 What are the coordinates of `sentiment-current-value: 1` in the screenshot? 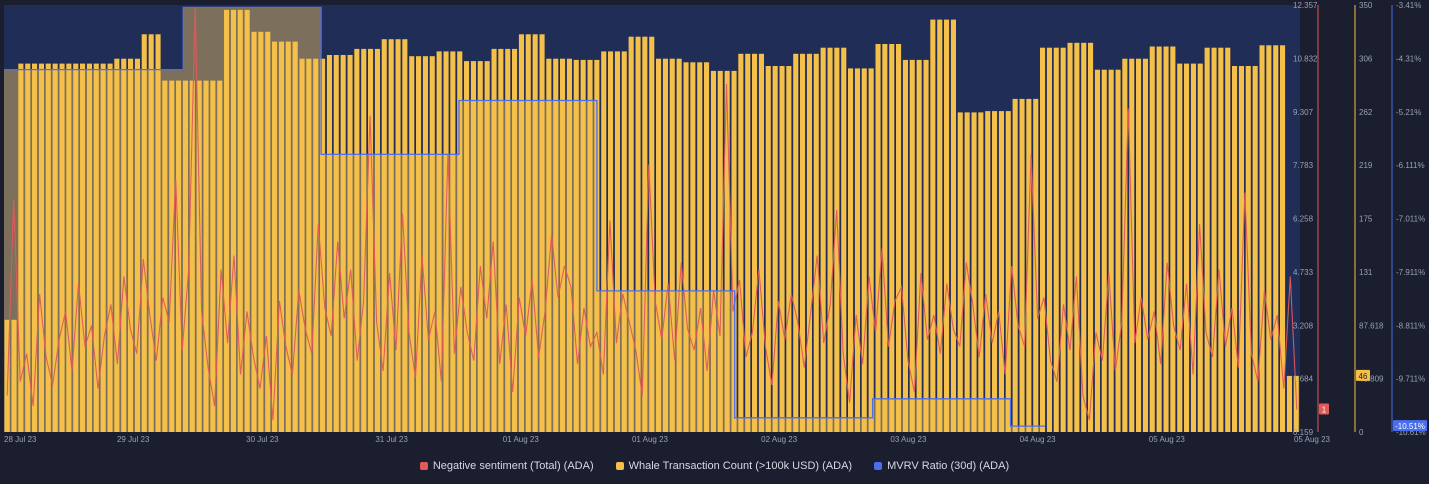 It's located at (1324, 410).